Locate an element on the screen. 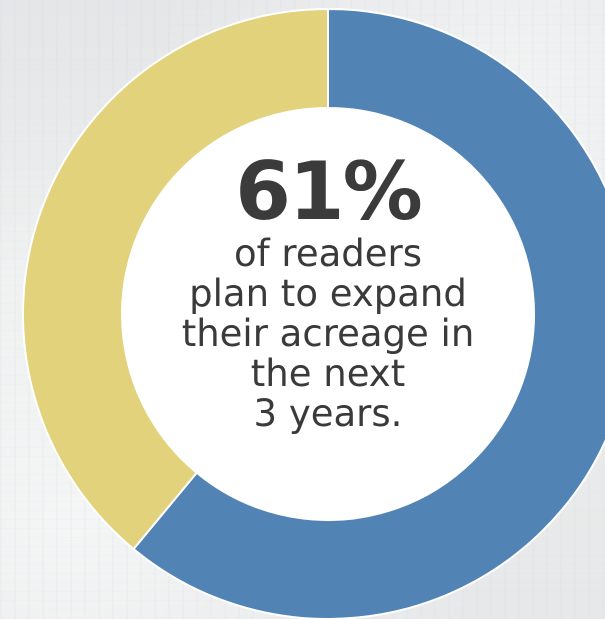  headline-percentage: 61% is located at coordinates (328, 191).